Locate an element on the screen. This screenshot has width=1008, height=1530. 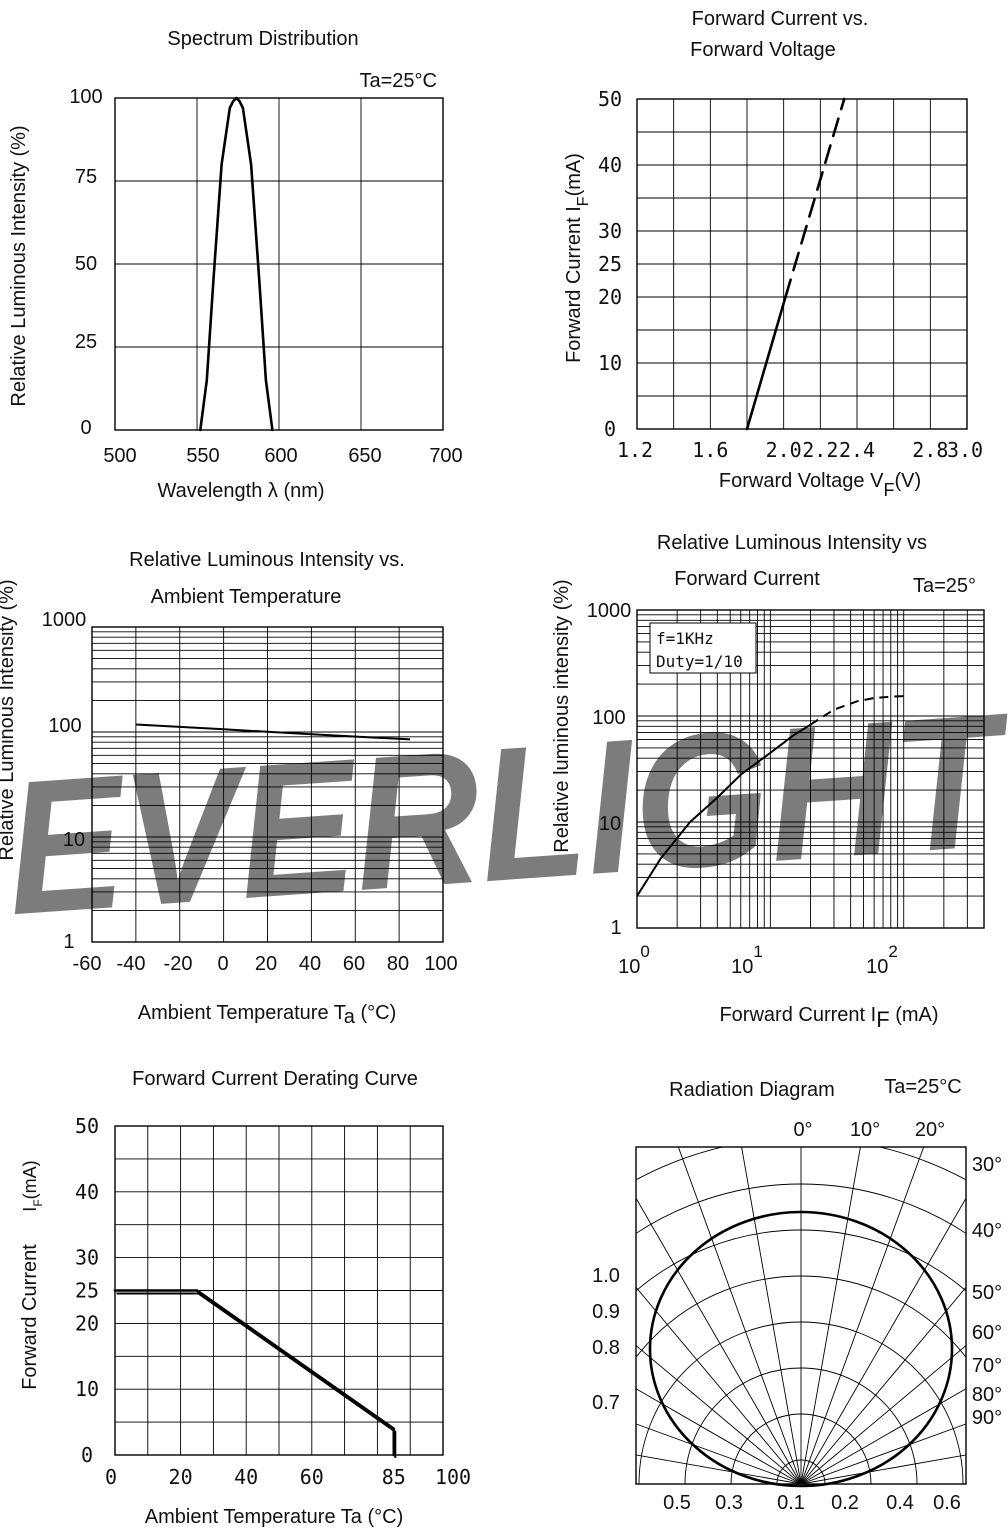
x-tick-label: 80 is located at coordinates (398, 964).